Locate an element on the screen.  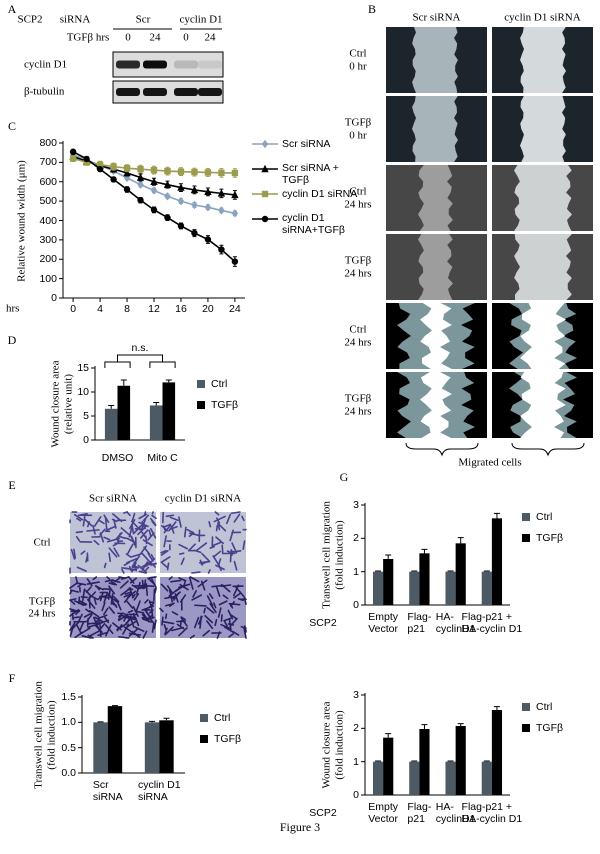
lane-label: 0 is located at coordinates (128, 37).